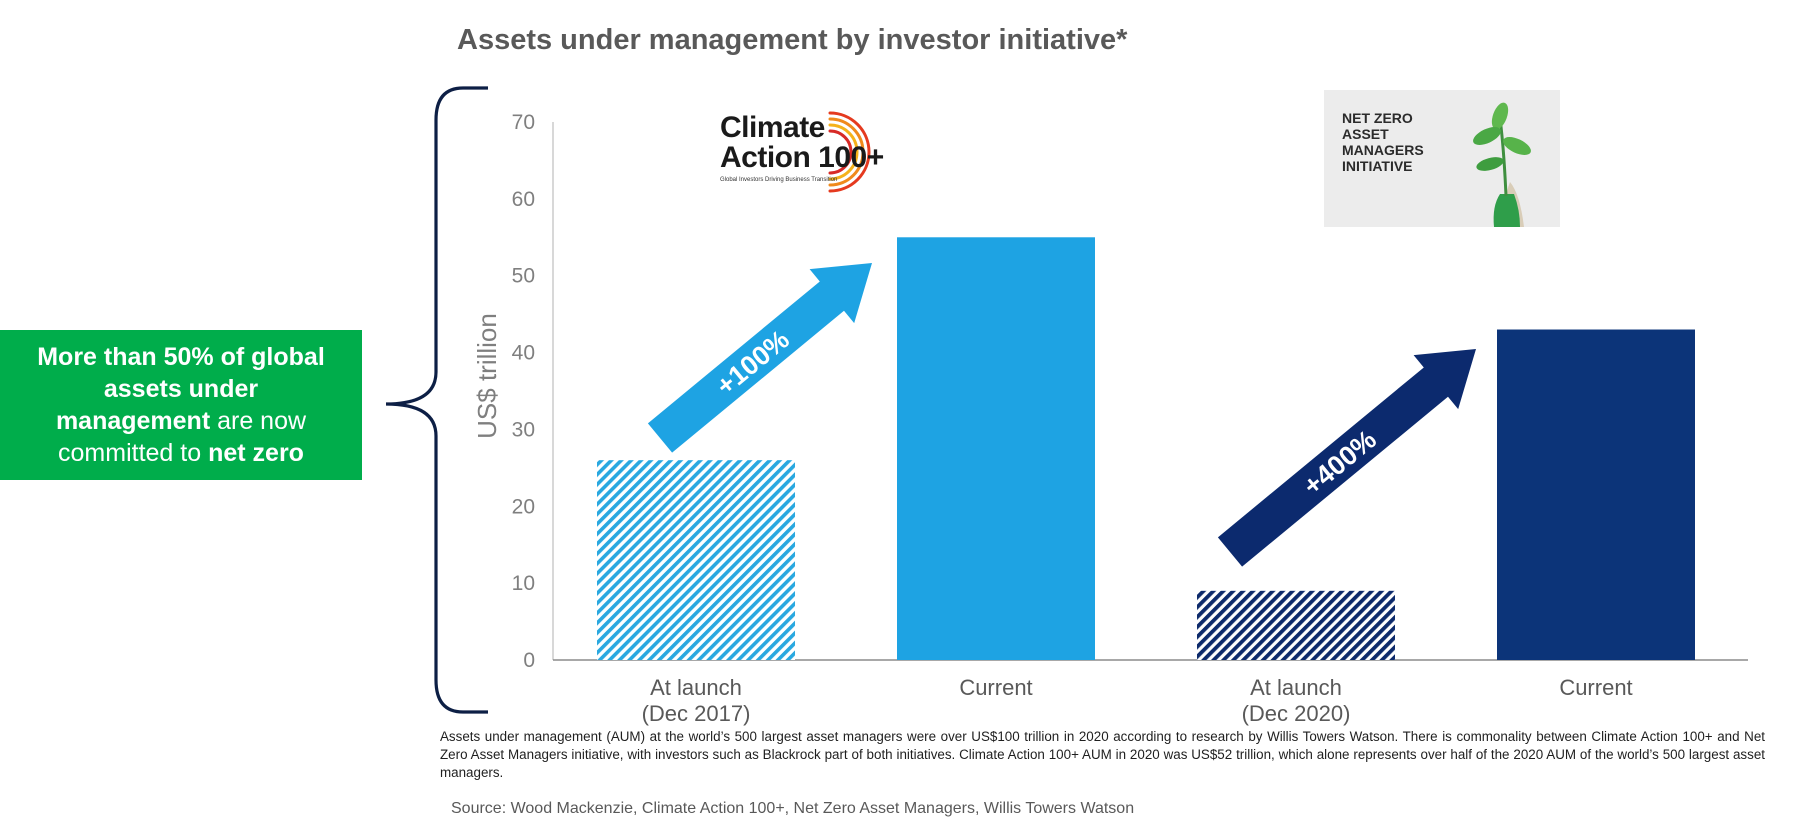 Image resolution: width=1800 pixels, height=822 pixels. I want to click on growth-arrow-1: +100%, so click(760, 358).